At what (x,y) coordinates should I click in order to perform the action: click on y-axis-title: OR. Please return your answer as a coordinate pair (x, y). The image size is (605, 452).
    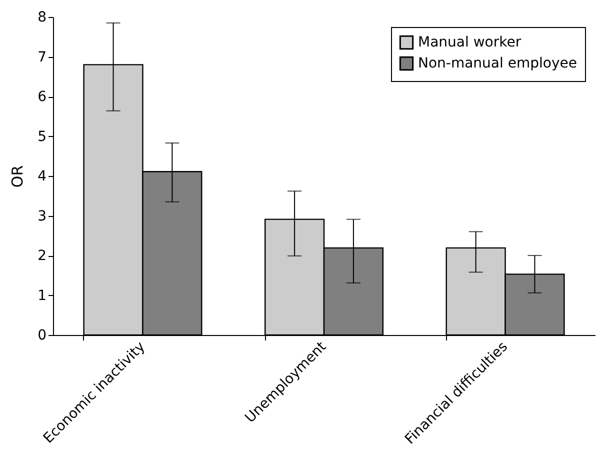
    Looking at the image, I should click on (17, 176).